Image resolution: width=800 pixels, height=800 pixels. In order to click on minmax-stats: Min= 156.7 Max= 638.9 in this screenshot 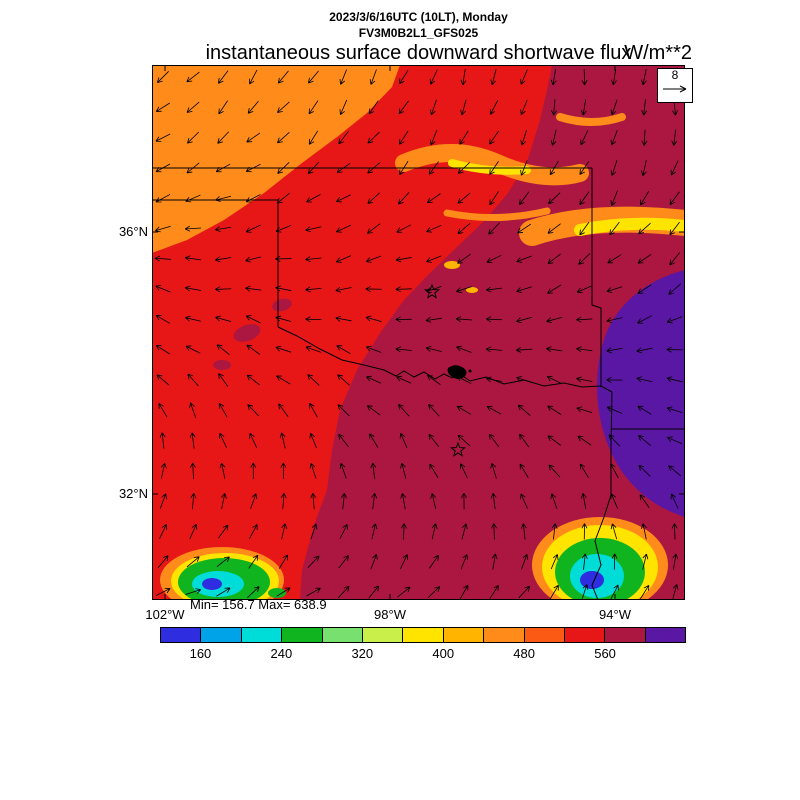, I will do `click(258, 604)`.